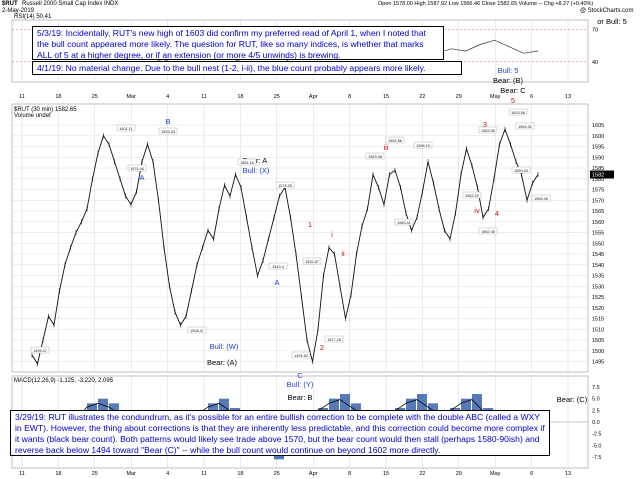 This screenshot has width=640, height=479. Describe the element at coordinates (497, 213) in the screenshot. I see `wave-label-red: 4` at that location.